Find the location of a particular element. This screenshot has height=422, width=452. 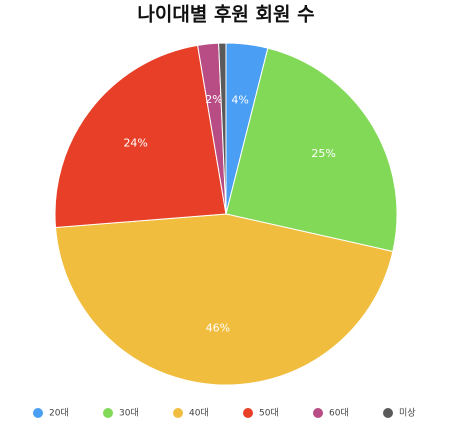

legend-label: 60대 is located at coordinates (339, 413).